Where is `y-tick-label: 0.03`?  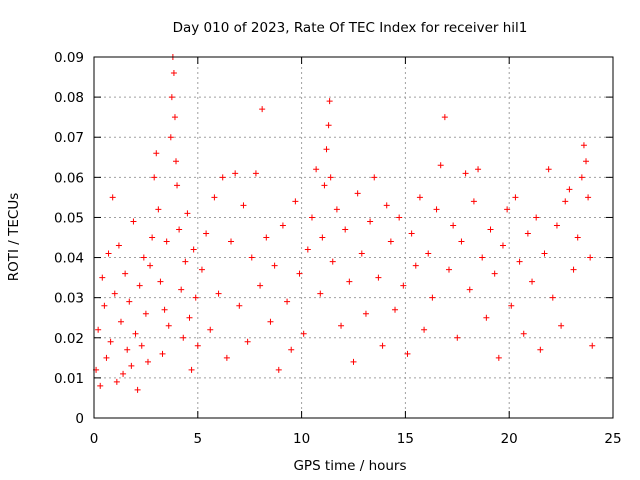 y-tick-label: 0.03 is located at coordinates (69, 299).